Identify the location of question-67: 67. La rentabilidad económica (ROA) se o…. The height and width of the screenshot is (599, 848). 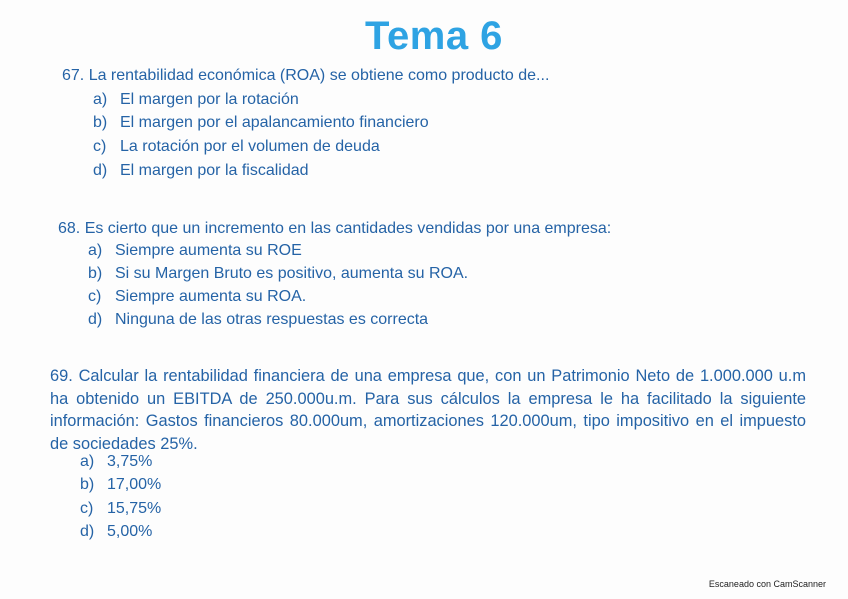
(306, 75).